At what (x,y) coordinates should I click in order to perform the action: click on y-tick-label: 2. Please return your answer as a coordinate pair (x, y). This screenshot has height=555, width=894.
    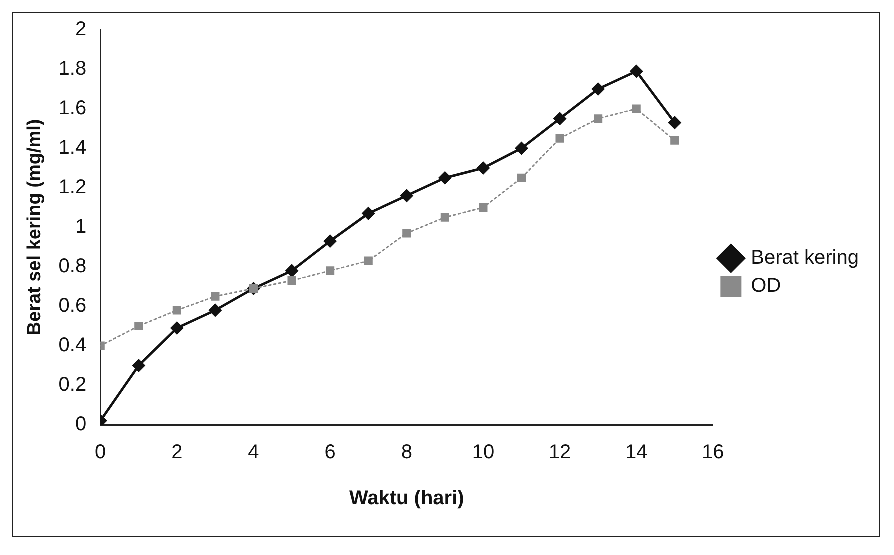
    Looking at the image, I should click on (81, 29).